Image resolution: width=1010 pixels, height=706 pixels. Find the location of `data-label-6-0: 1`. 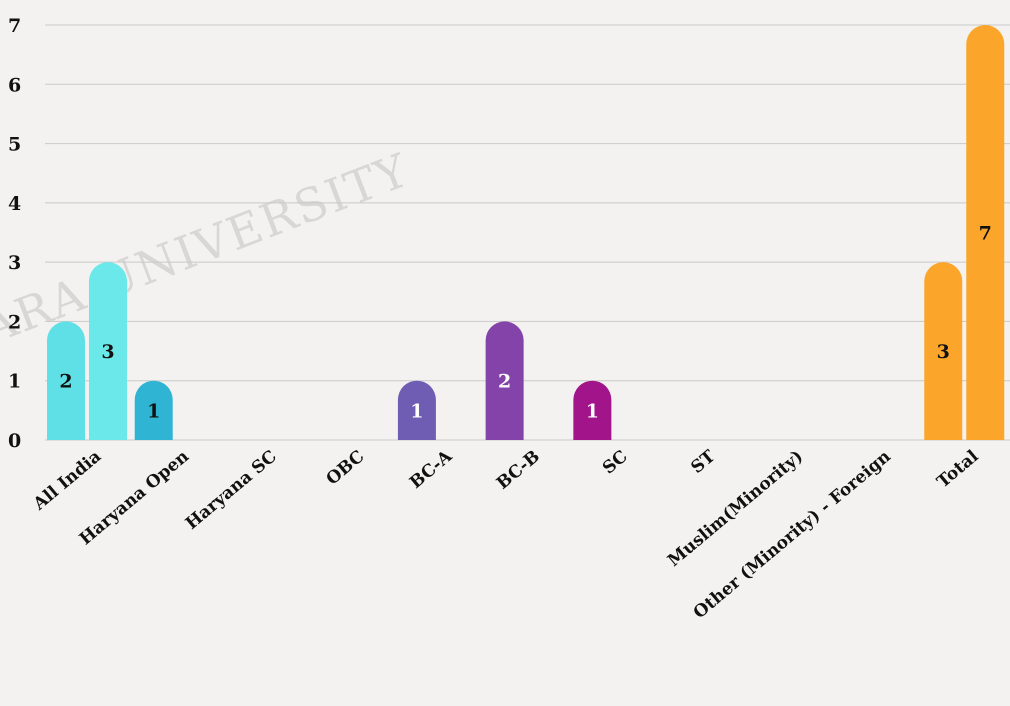

data-label-6-0: 1 is located at coordinates (592, 411).